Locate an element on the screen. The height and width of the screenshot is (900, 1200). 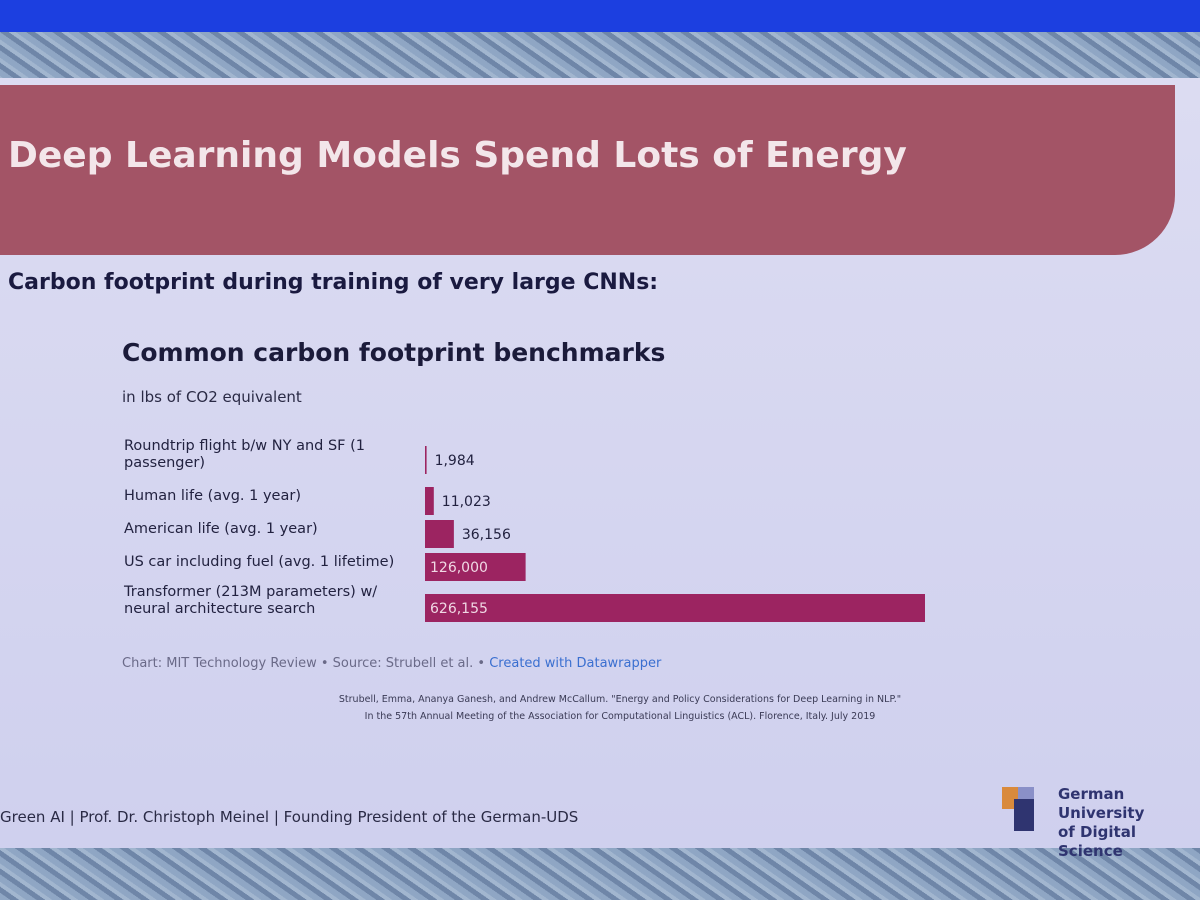
logo-line: German University is located at coordinates (1101, 803).